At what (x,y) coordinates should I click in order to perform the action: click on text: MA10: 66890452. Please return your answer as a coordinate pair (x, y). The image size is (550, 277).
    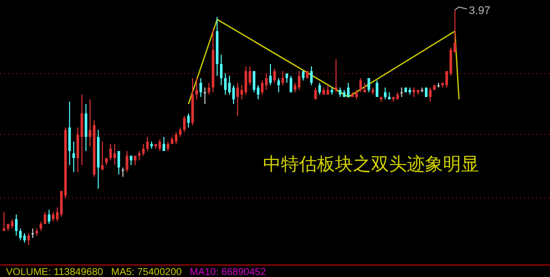
    Looking at the image, I should click on (228, 272).